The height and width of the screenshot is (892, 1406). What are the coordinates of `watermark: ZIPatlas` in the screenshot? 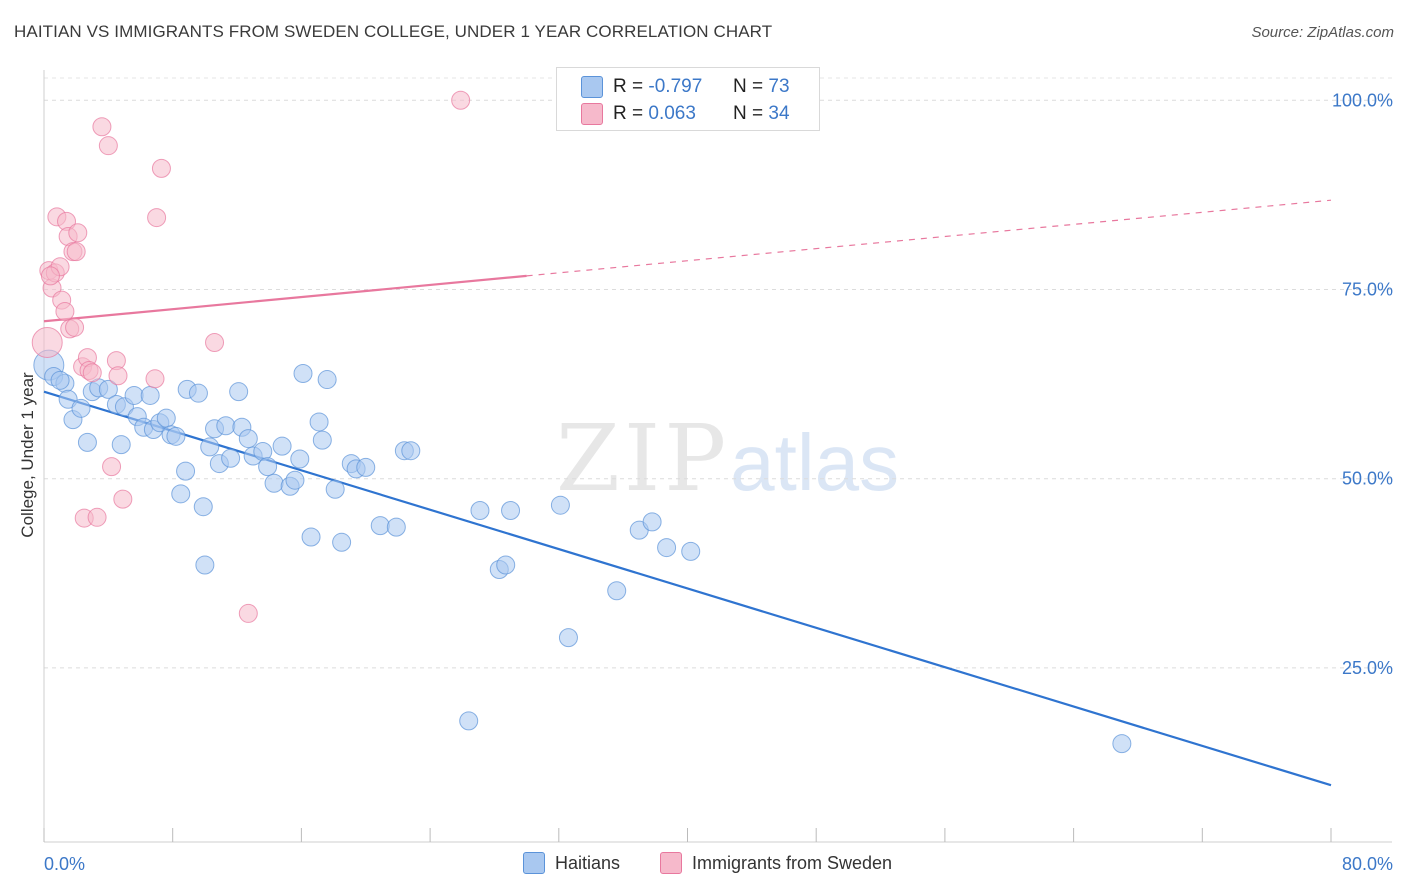 It's located at (727, 458).